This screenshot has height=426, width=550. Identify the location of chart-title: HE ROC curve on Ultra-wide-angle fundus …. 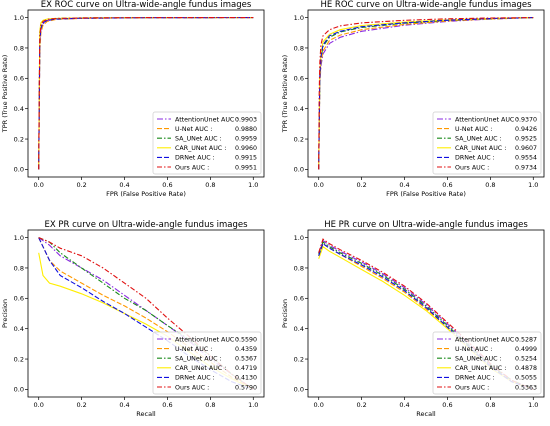
(426, 5).